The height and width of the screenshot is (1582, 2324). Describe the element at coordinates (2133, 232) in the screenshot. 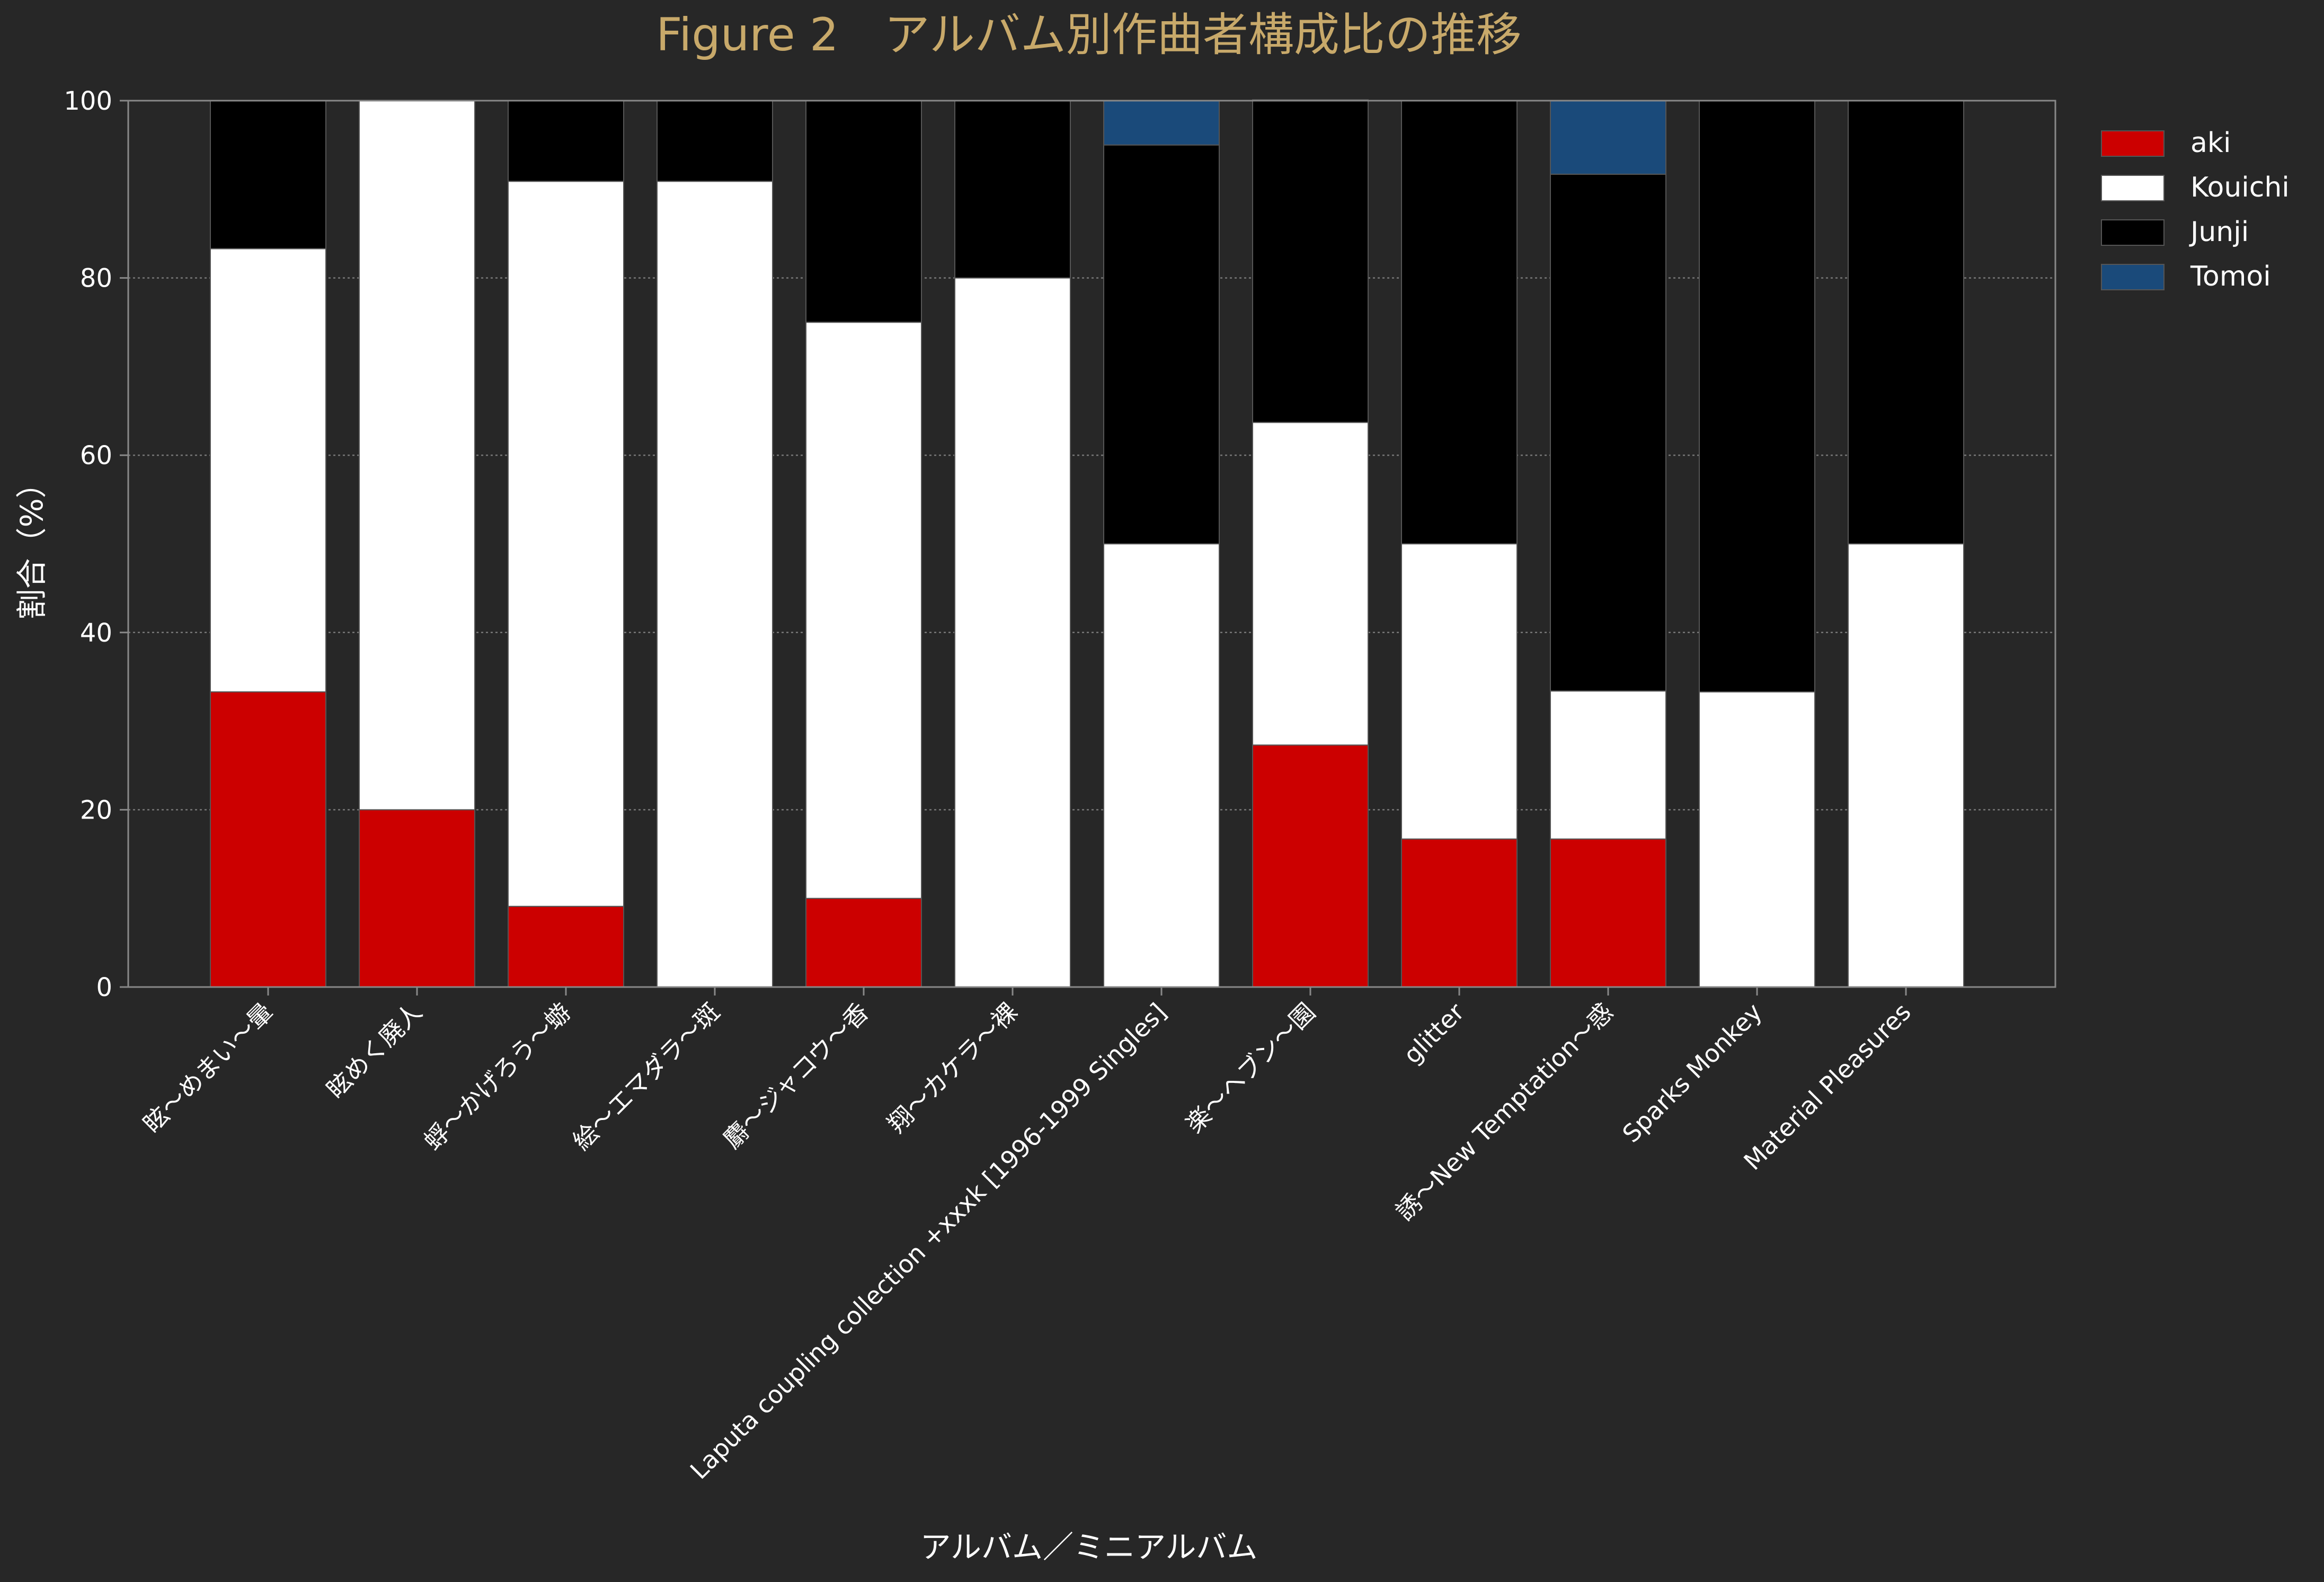

I see `legend-swatch-junji` at that location.